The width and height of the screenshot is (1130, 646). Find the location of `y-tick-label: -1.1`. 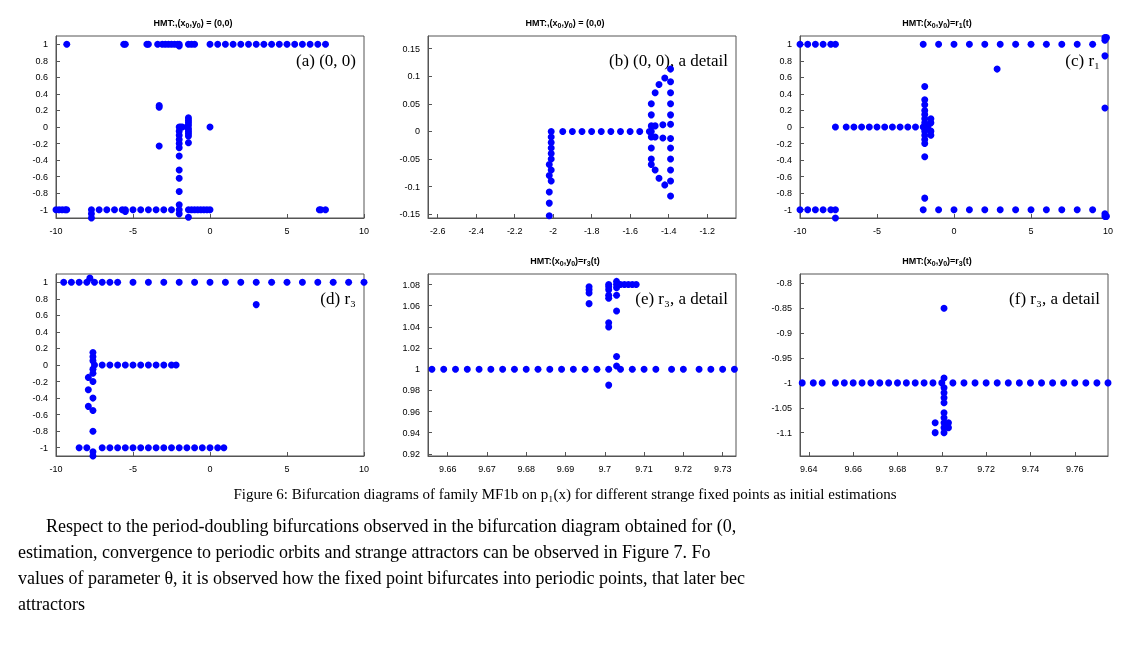

y-tick-label: -1.1 is located at coordinates (784, 432).